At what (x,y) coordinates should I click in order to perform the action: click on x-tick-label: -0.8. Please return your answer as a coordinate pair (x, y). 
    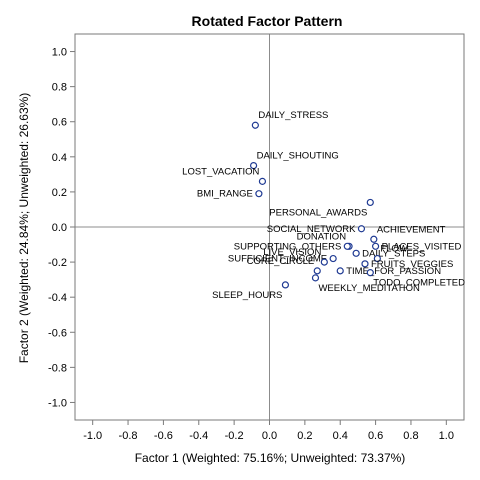
    Looking at the image, I should click on (128, 436).